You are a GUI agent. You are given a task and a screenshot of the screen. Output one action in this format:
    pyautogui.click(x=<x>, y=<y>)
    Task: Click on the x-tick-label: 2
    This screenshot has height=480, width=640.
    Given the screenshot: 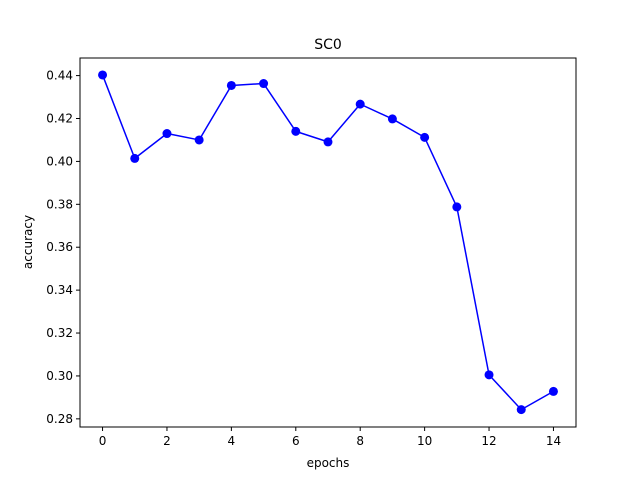 What is the action you would take?
    pyautogui.click(x=167, y=441)
    